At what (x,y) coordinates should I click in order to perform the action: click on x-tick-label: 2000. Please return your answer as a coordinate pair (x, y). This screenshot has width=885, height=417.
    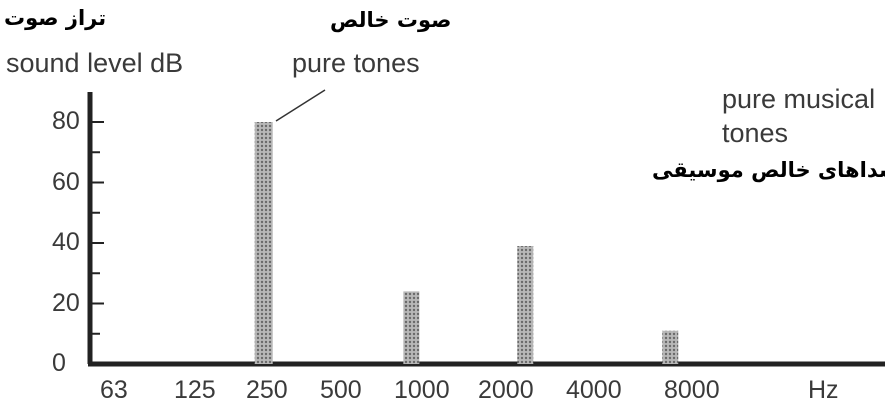
    Looking at the image, I should click on (506, 390).